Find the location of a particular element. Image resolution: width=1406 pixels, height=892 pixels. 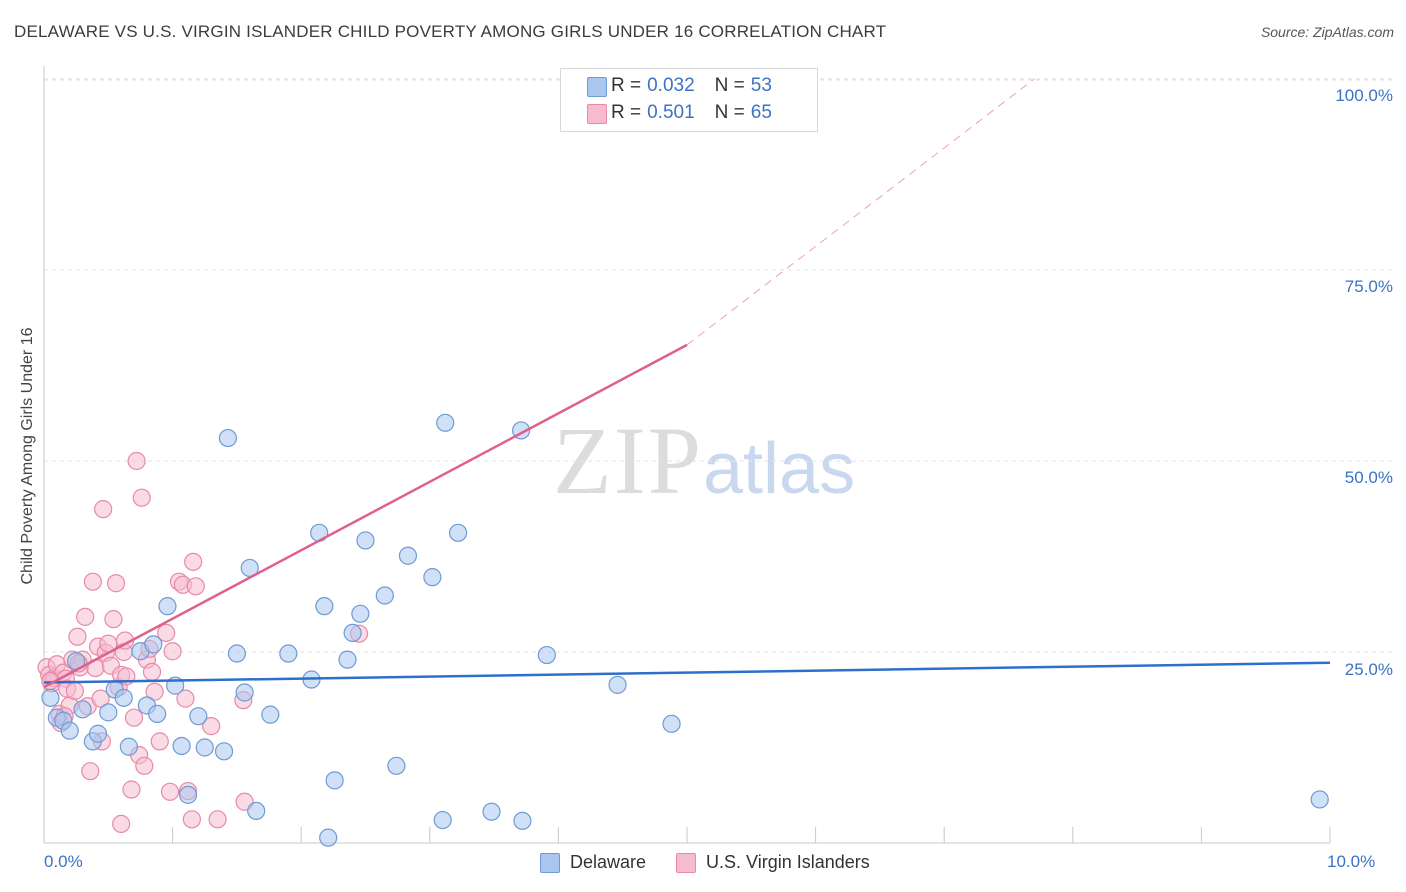

series-legend: Delaware U.S. Virgin Islanders is located at coordinates (720, 862).